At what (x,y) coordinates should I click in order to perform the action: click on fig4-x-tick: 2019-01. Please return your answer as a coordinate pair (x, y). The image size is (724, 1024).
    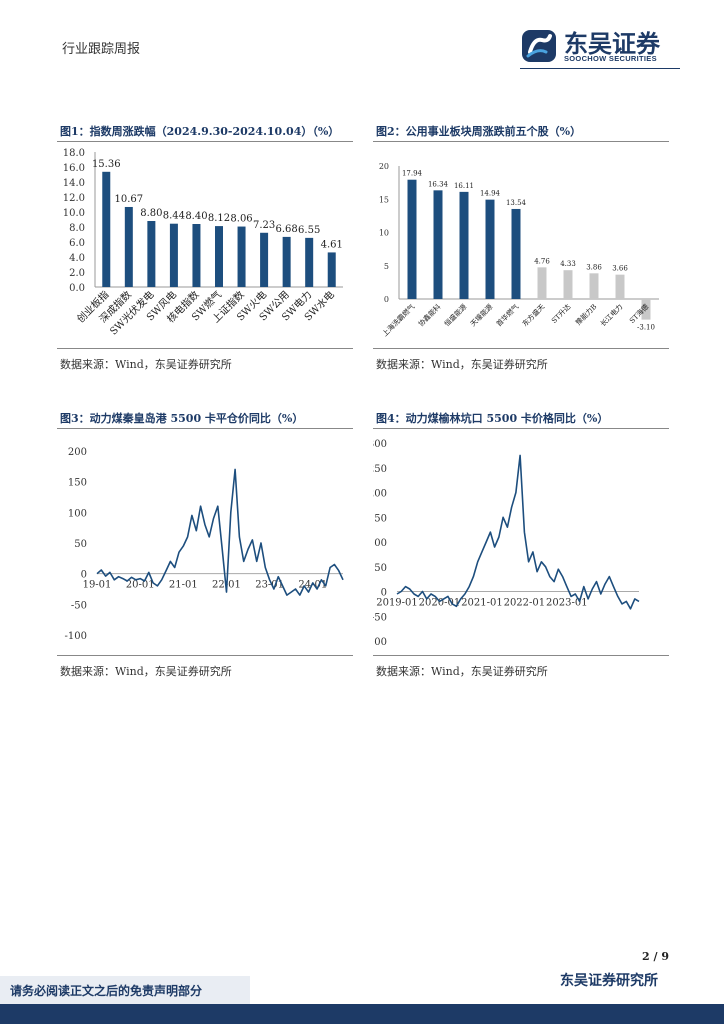
    Looking at the image, I should click on (397, 603).